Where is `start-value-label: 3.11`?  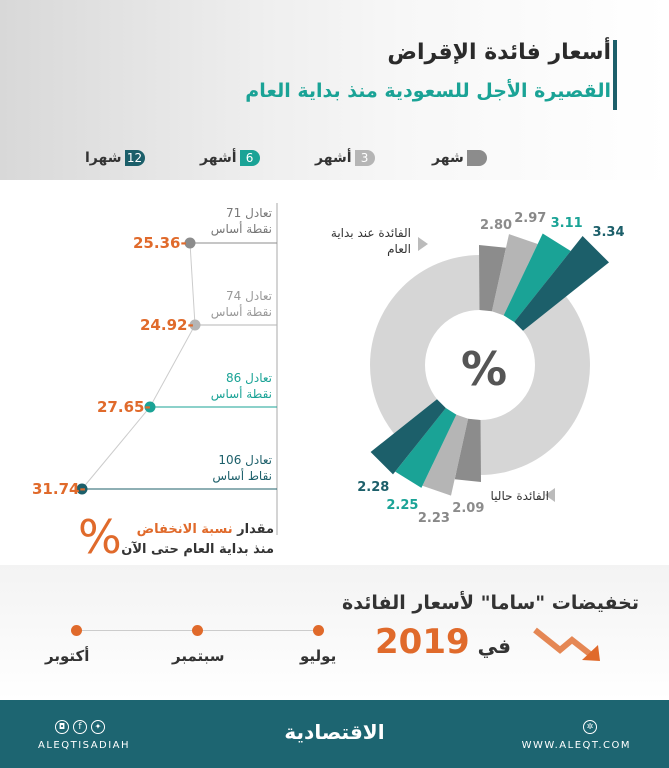
start-value-label: 3.11 is located at coordinates (566, 223).